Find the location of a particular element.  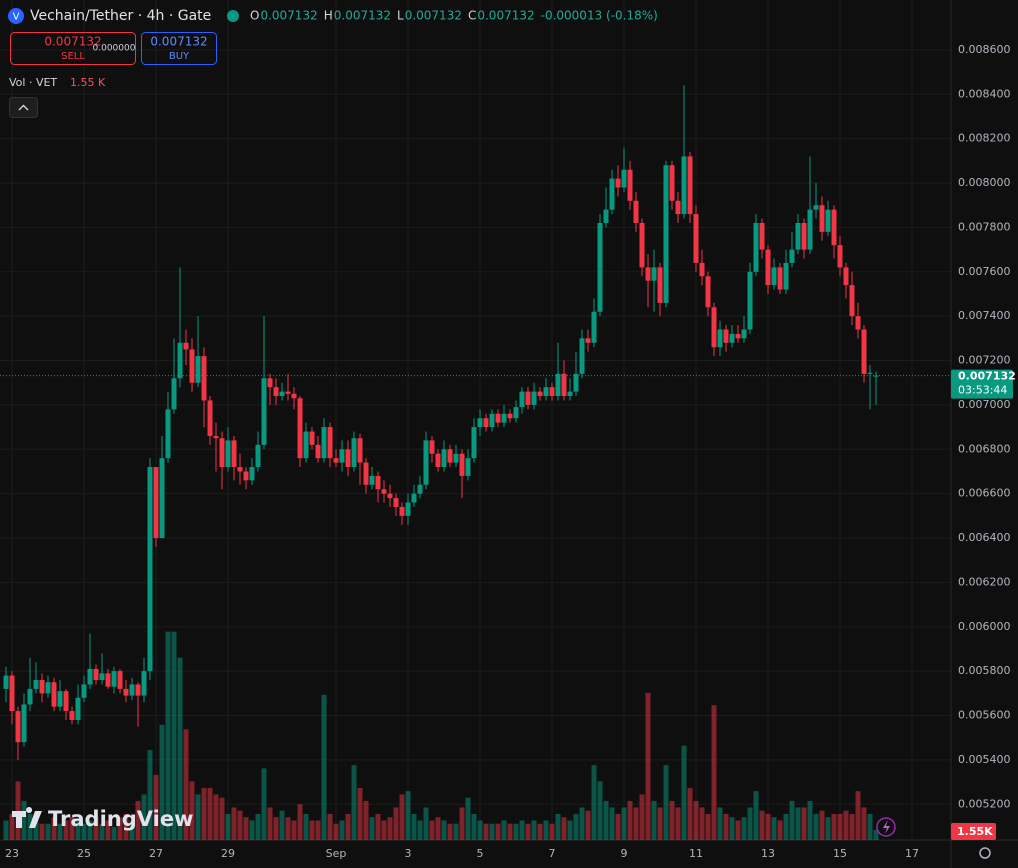

y-tick-label: 0.006600 is located at coordinates (984, 493).